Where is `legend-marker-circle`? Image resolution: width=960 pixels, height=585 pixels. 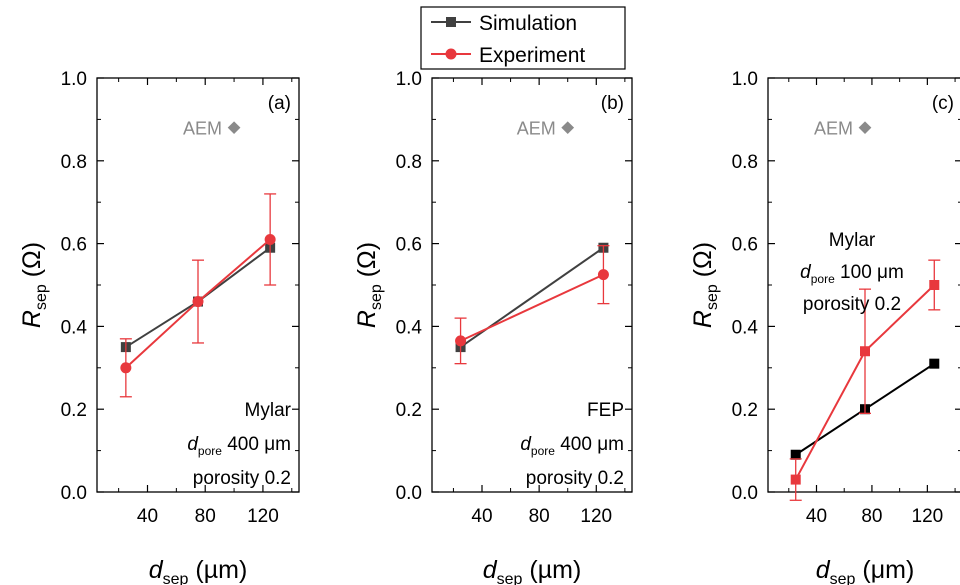 legend-marker-circle is located at coordinates (451, 54).